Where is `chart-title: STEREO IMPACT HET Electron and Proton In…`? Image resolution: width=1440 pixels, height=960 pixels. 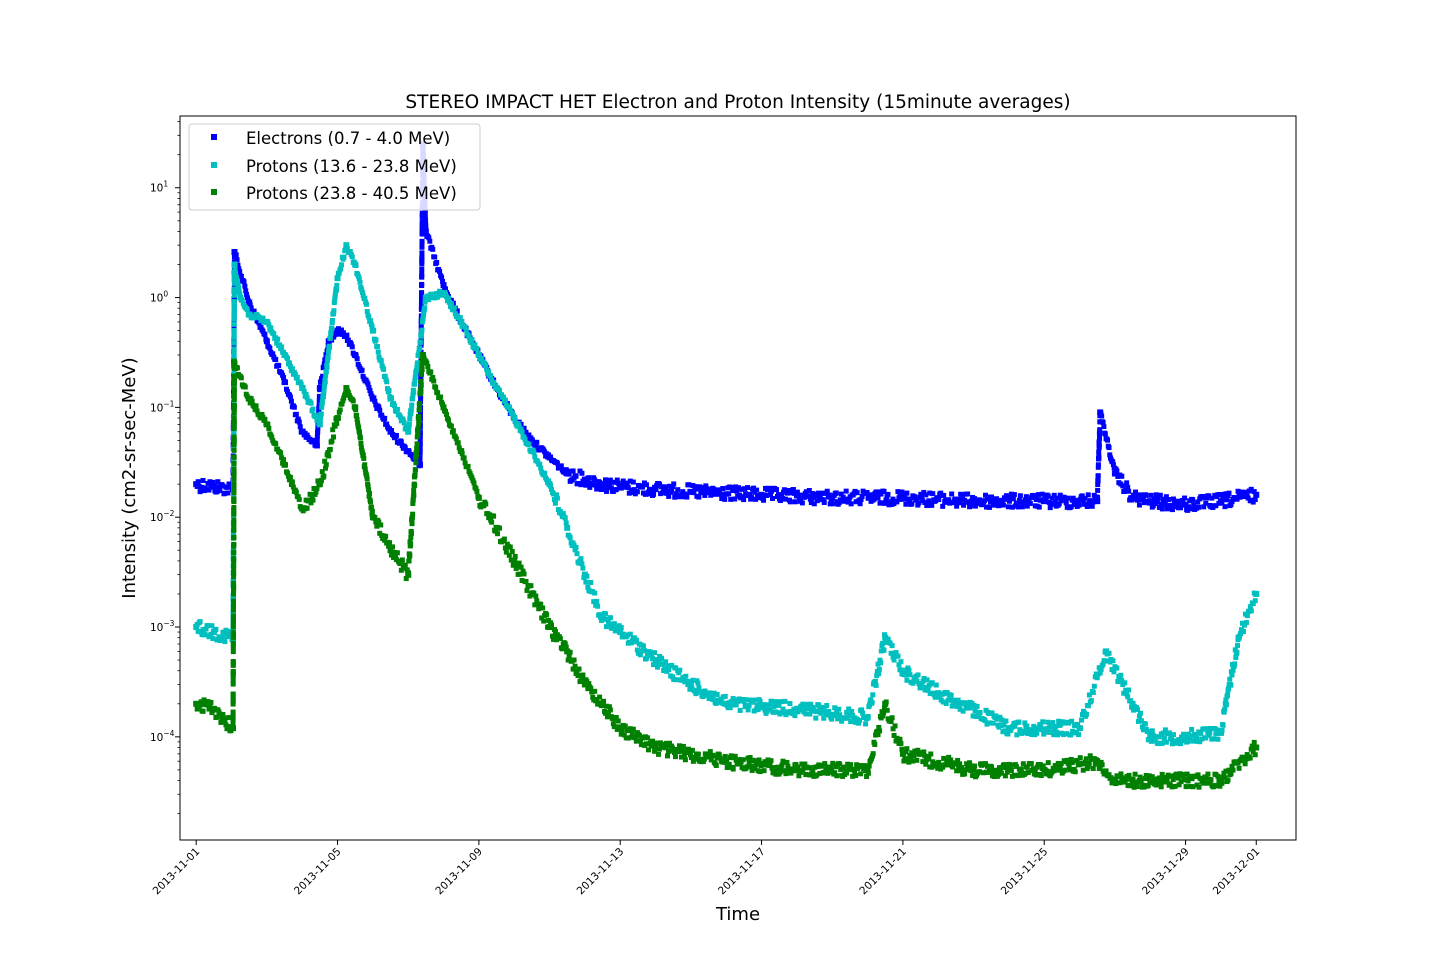 chart-title: STEREO IMPACT HET Electron and Proton In… is located at coordinates (737, 102).